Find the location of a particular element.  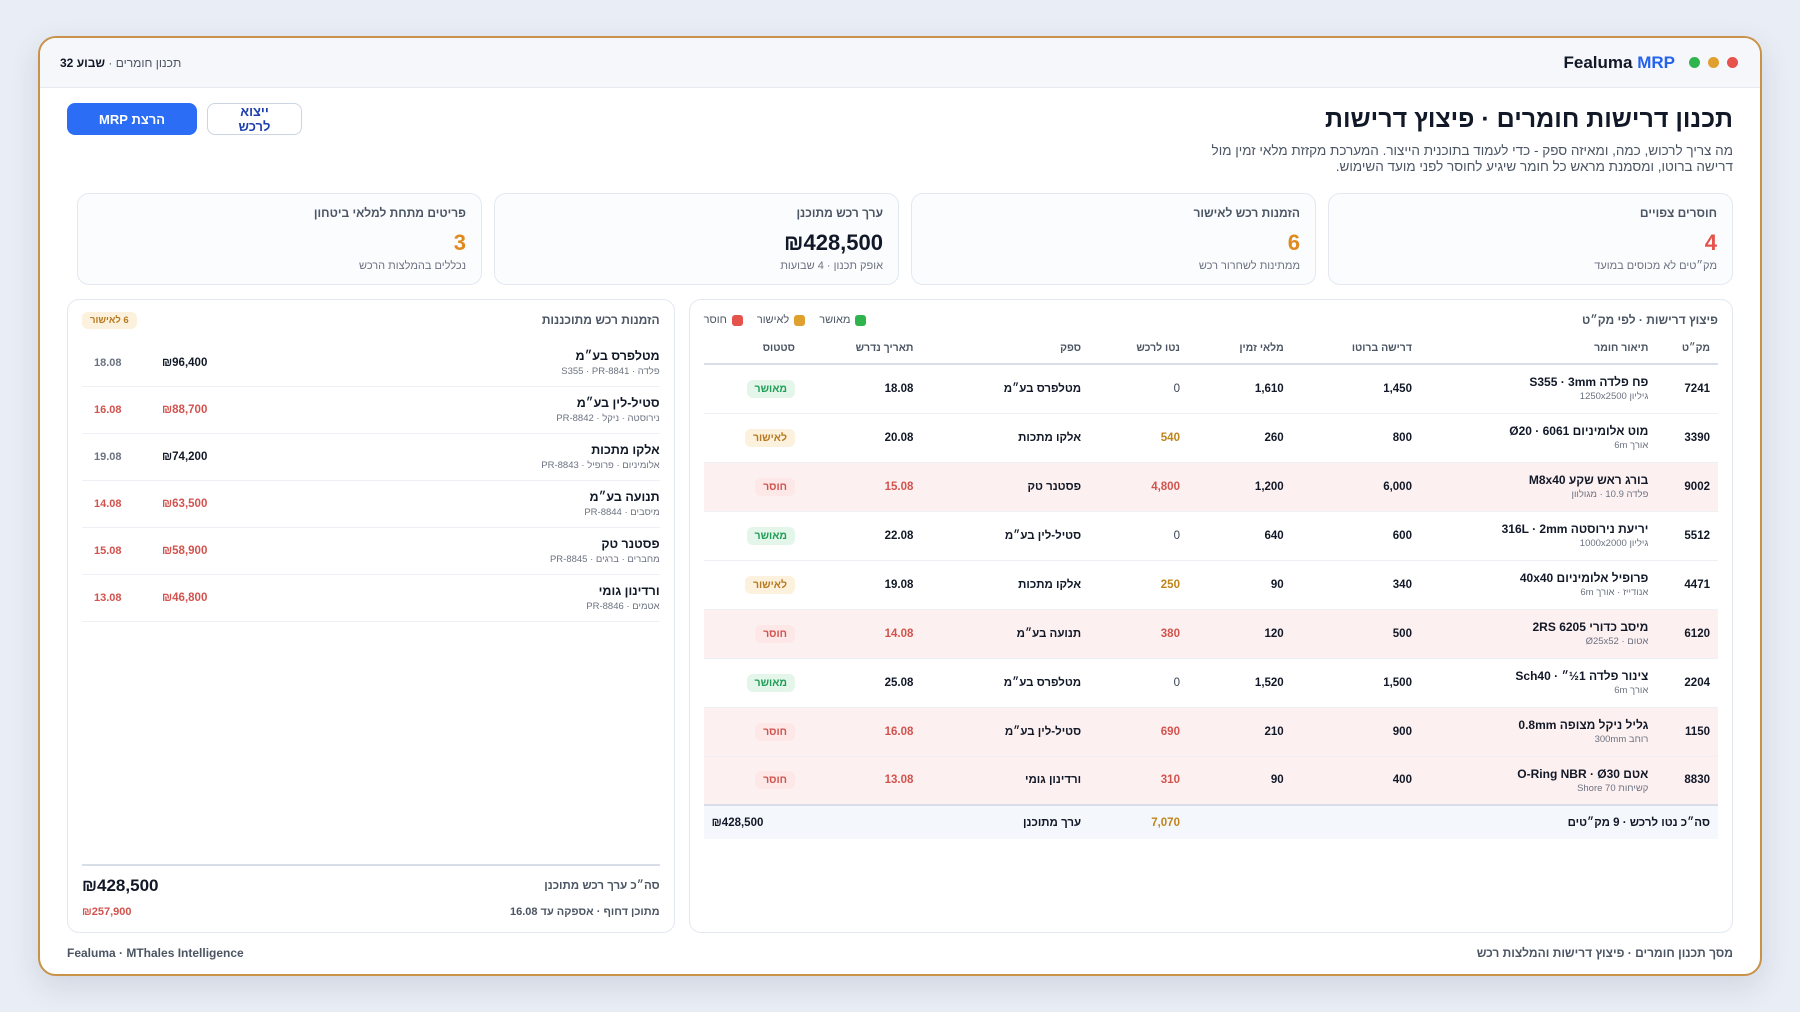

kpi-value: 6 is located at coordinates (1293, 242).